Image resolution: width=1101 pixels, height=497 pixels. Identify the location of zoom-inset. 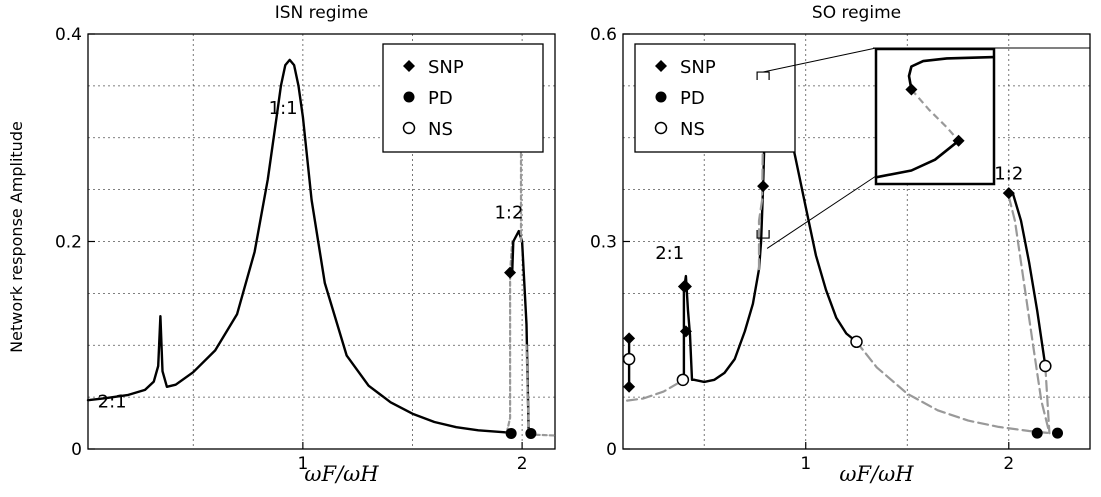
(923, 148).